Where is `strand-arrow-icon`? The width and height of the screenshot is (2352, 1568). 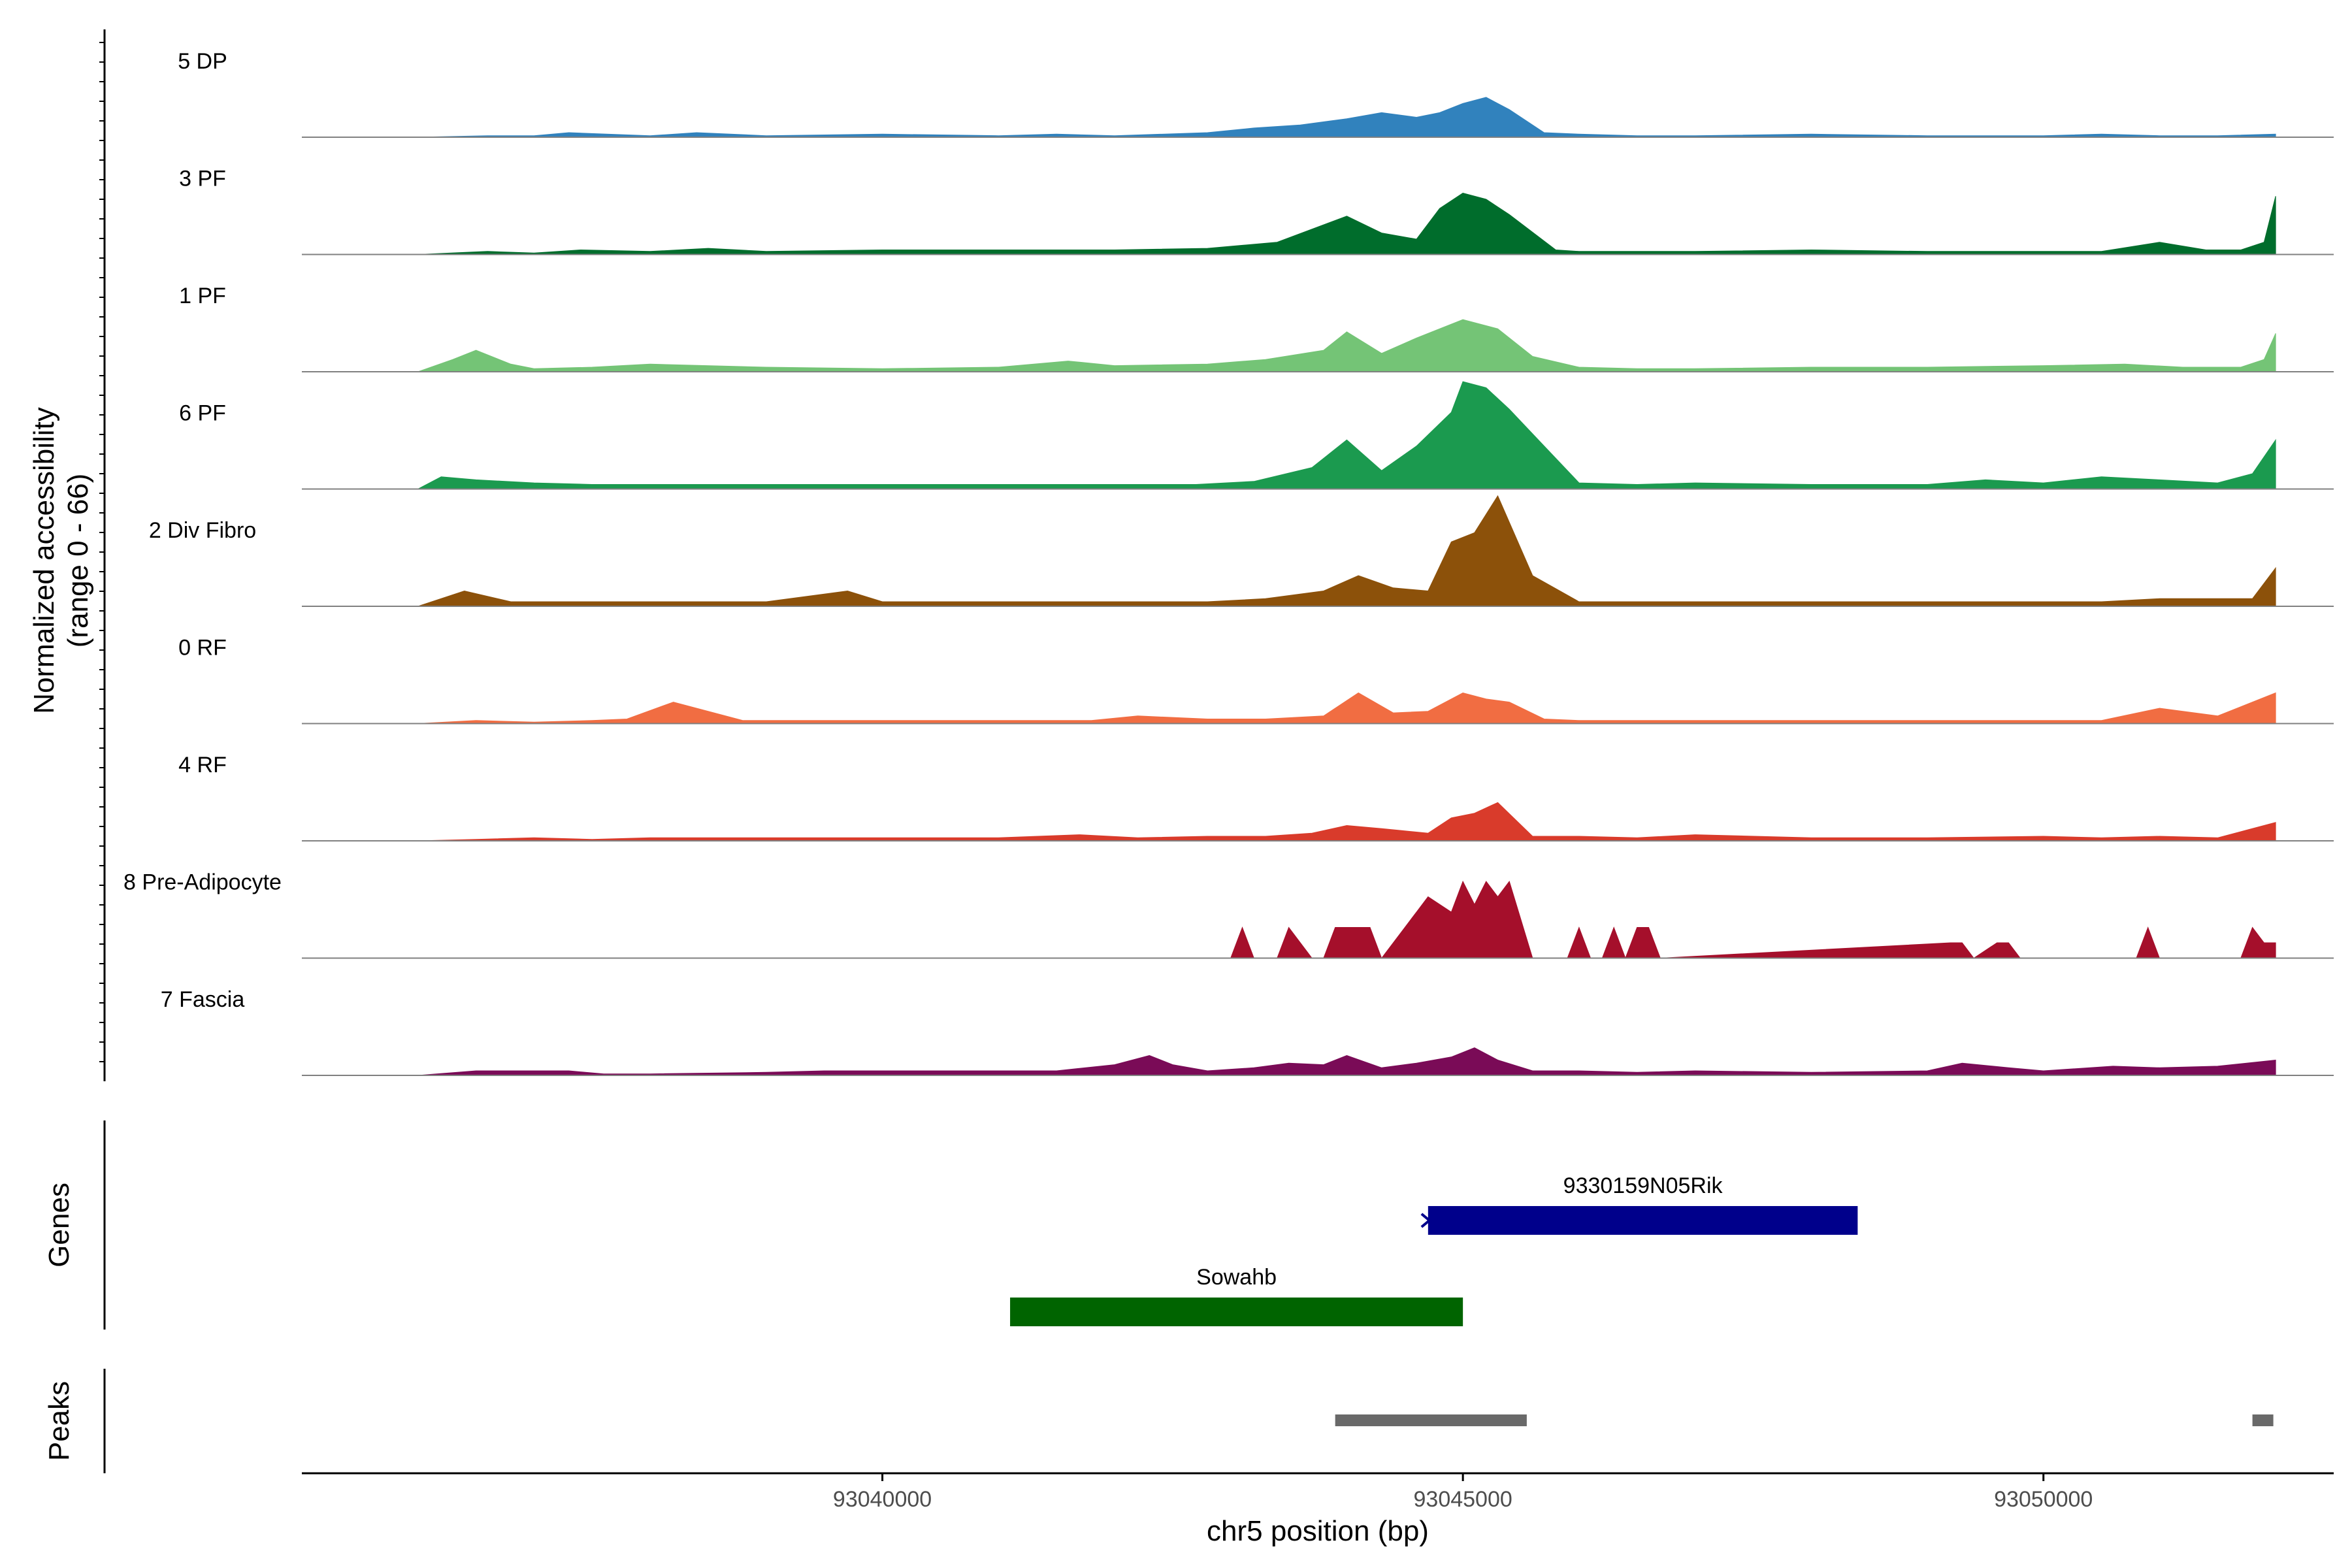 strand-arrow-icon is located at coordinates (1425, 1220).